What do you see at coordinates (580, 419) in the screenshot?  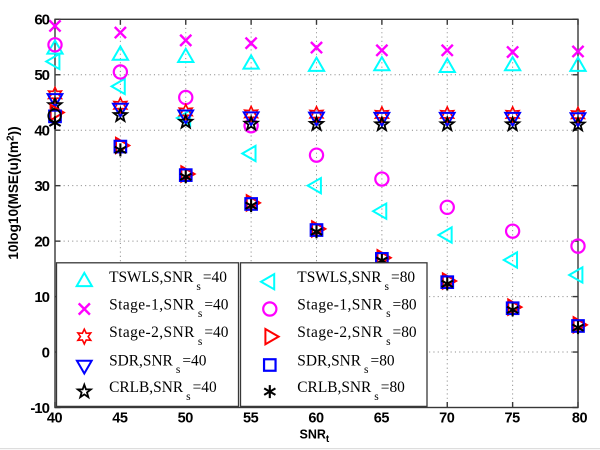 I see `svg-text: 80` at bounding box center [580, 419].